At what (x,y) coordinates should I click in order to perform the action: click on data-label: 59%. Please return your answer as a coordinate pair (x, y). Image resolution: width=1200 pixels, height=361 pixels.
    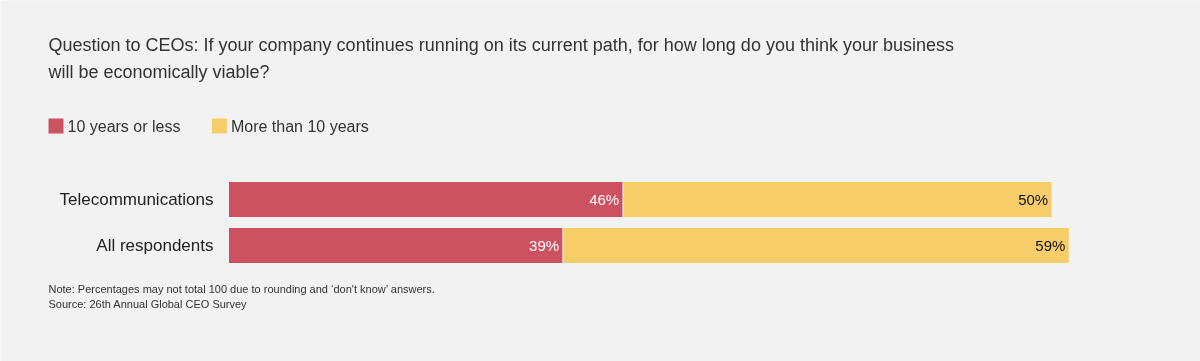
    Looking at the image, I should click on (1050, 245).